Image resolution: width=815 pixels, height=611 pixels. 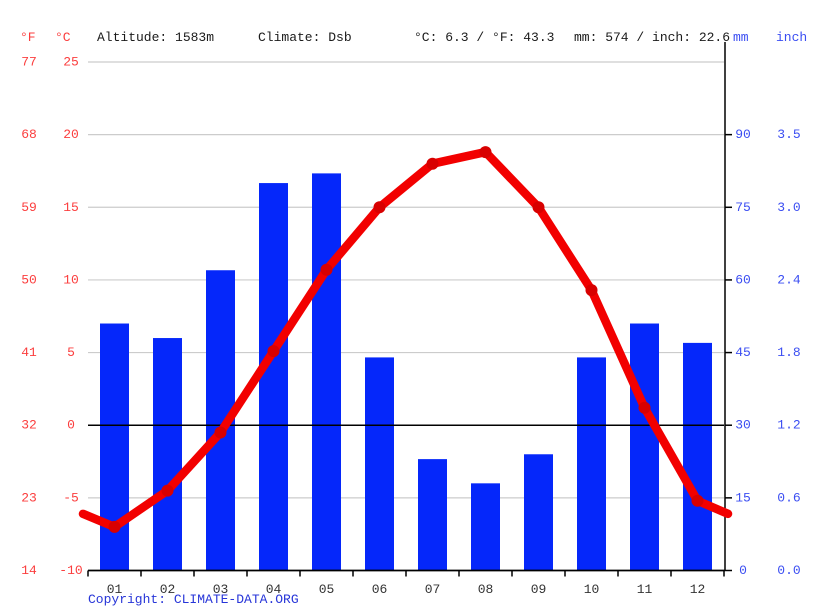 I want to click on month-label-07: 07, so click(x=433, y=589).